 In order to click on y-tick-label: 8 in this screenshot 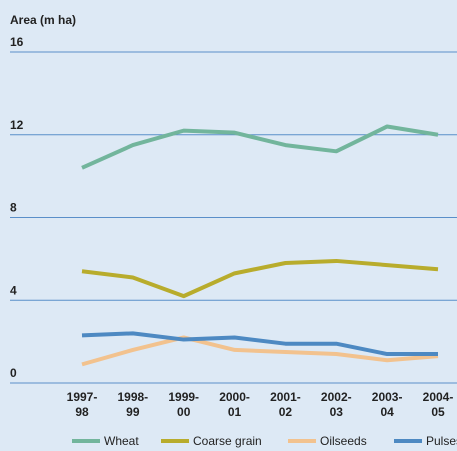, I will do `click(13, 208)`.